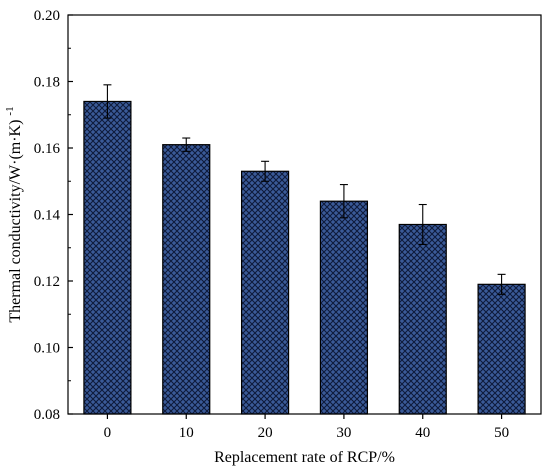 This screenshot has width=550, height=474. What do you see at coordinates (47, 16) in the screenshot?
I see `y-tick-label: 0.20` at bounding box center [47, 16].